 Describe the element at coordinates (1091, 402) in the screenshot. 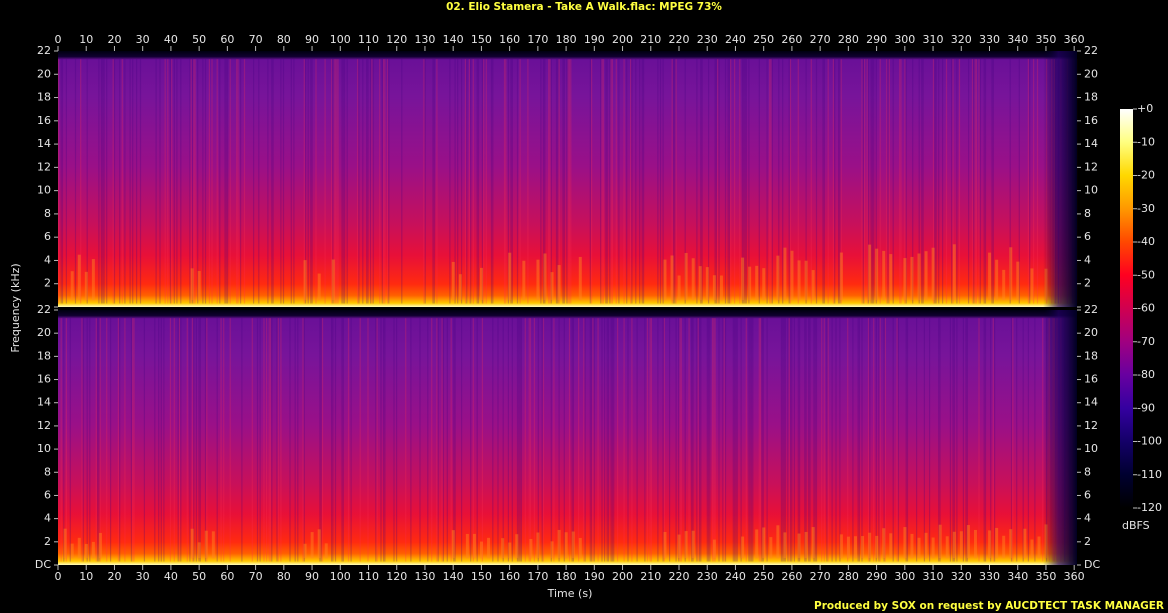

I see `y-tick-label: 14` at that location.